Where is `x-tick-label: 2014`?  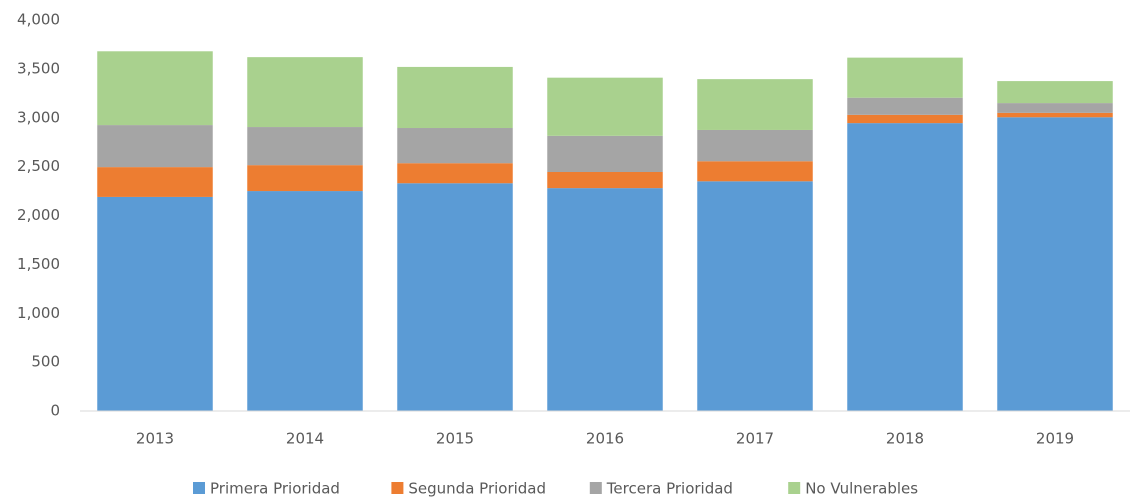
x-tick-label: 2014 is located at coordinates (305, 439).